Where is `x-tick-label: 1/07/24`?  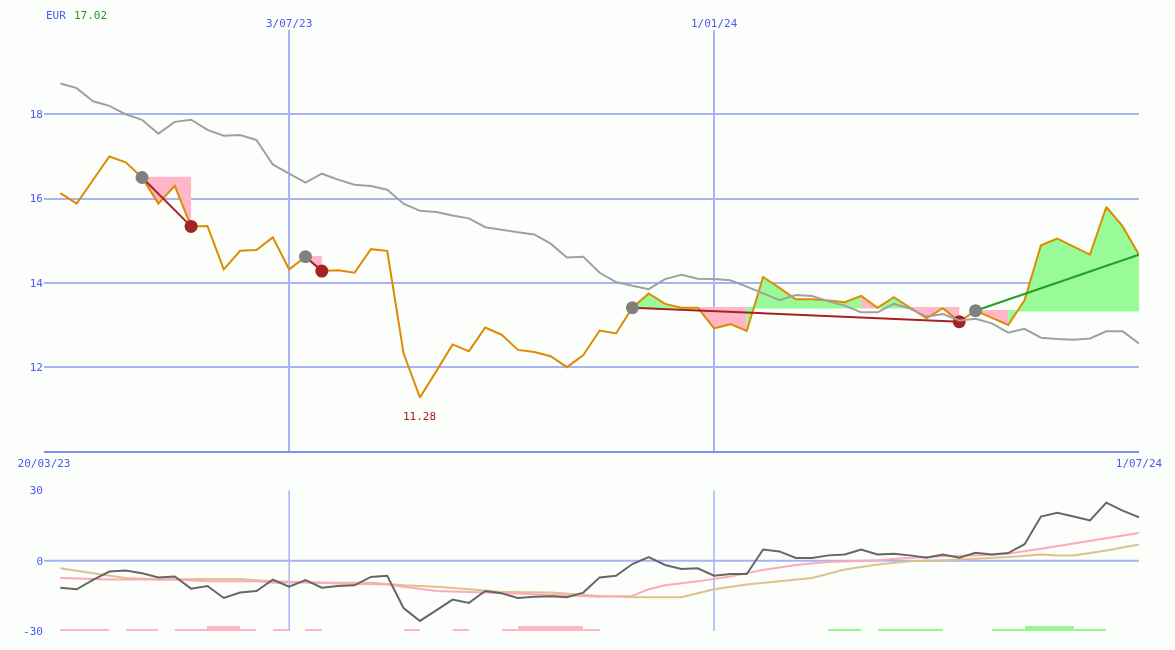 x-tick-label: 1/07/24 is located at coordinates (1139, 463).